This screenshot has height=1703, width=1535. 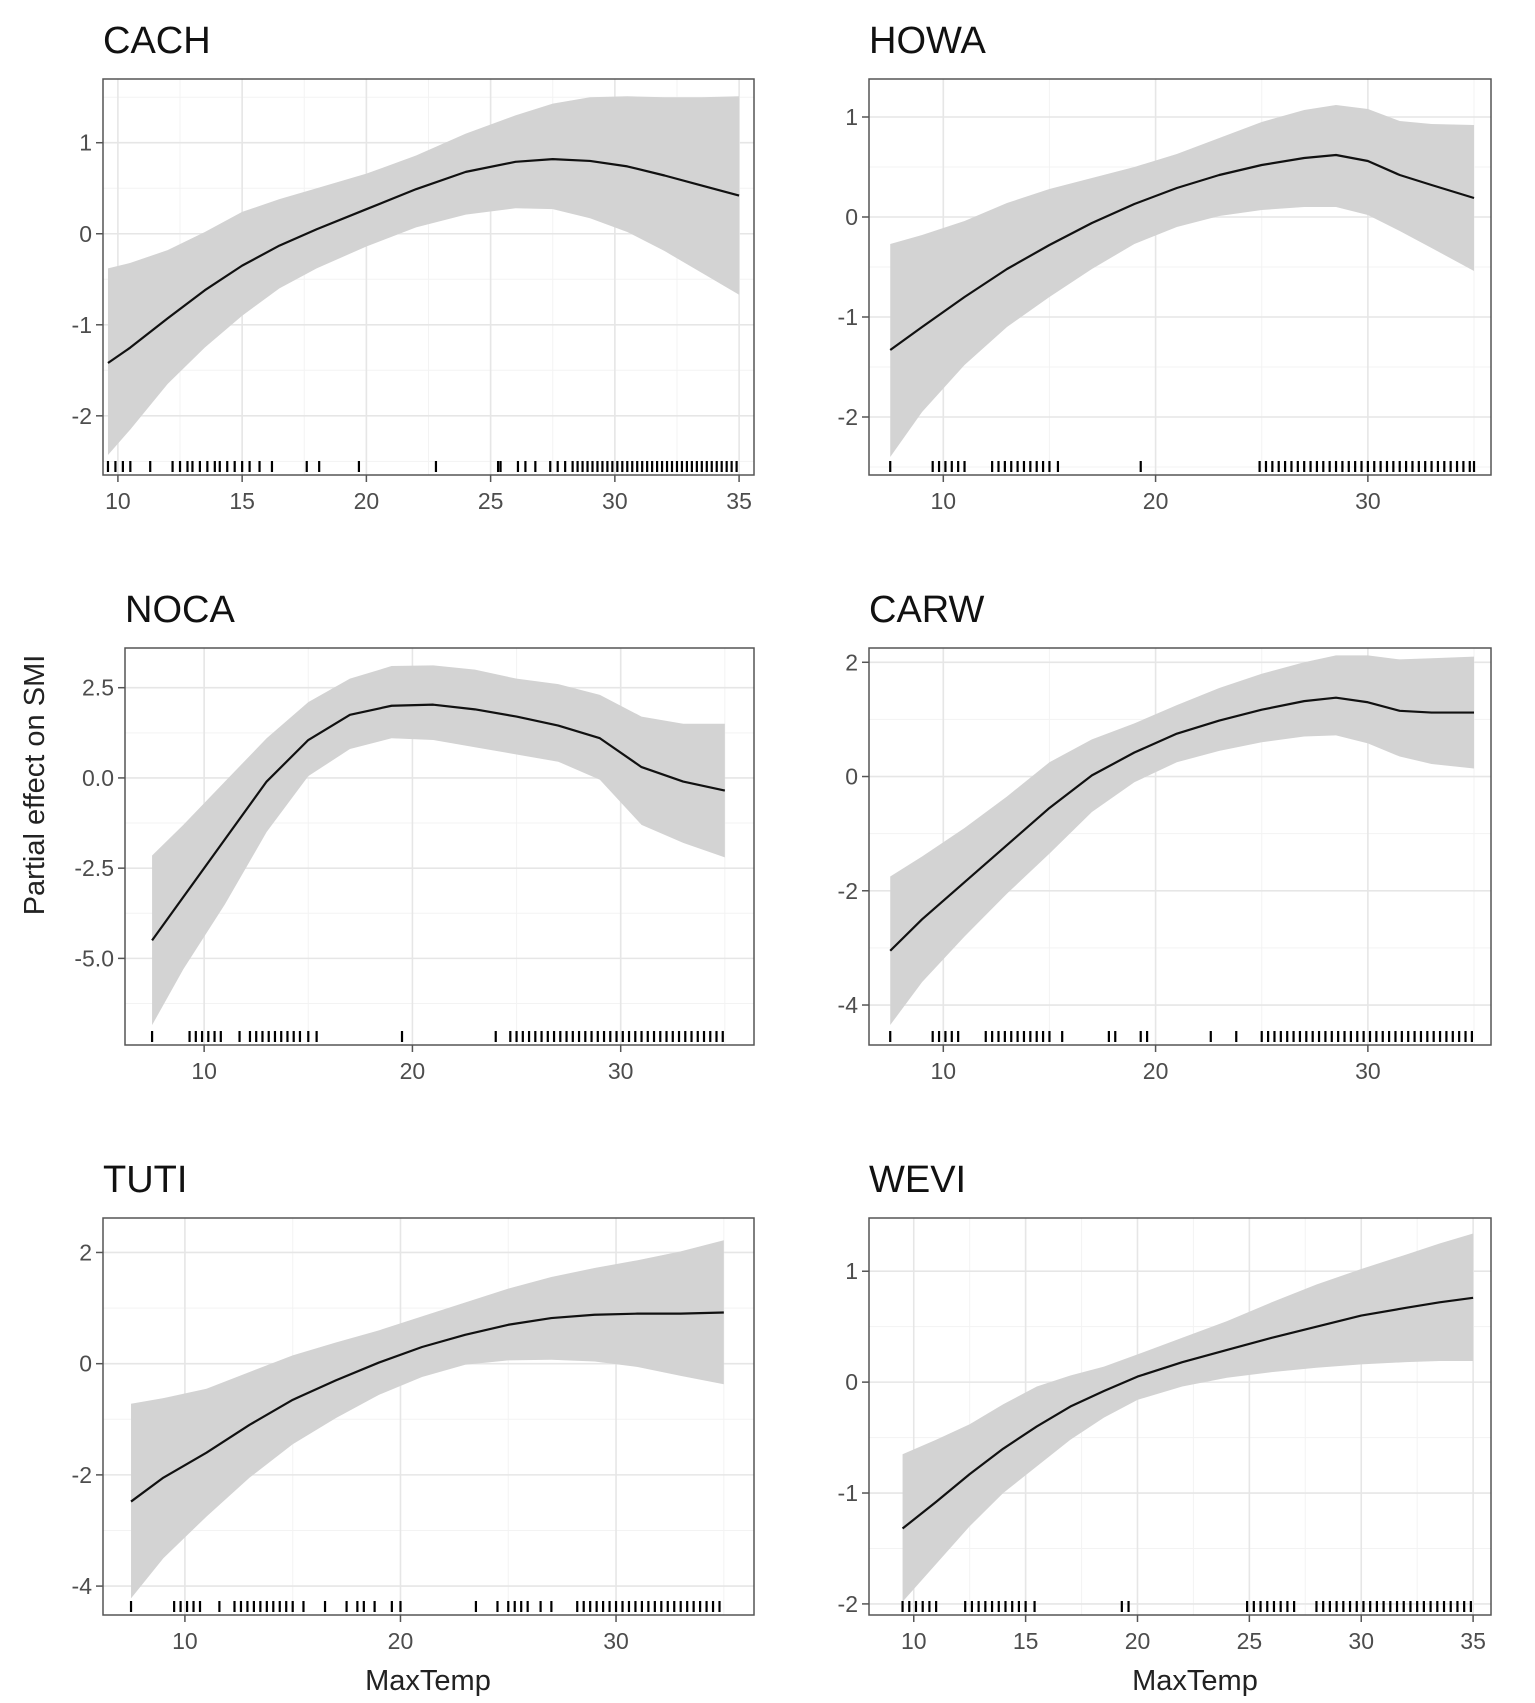 I want to click on panel-border-howa, so click(x=1180, y=277).